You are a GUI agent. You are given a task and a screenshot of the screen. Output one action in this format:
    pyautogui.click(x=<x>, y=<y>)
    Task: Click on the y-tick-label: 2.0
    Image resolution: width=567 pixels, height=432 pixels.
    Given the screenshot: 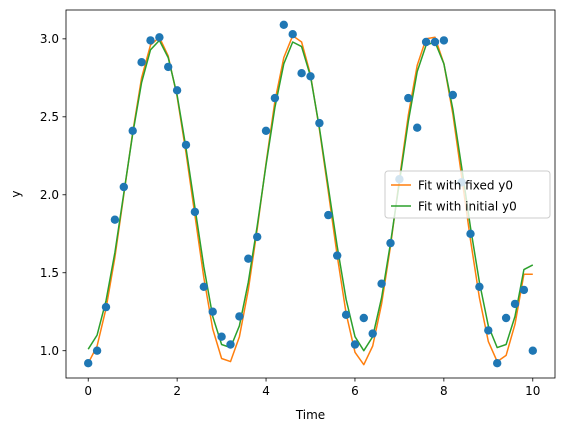 What is the action you would take?
    pyautogui.click(x=49, y=195)
    